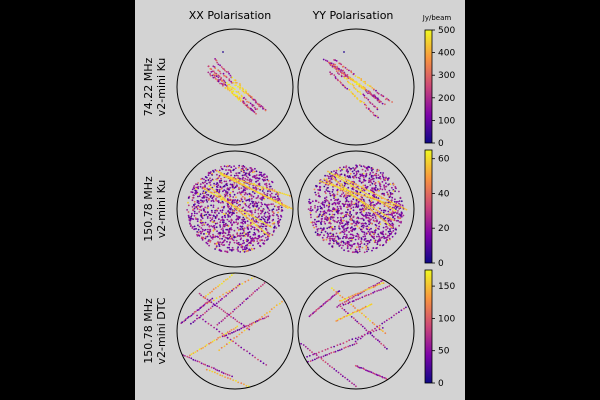  I want to click on colorbar-tick-label: 300, so click(446, 76).